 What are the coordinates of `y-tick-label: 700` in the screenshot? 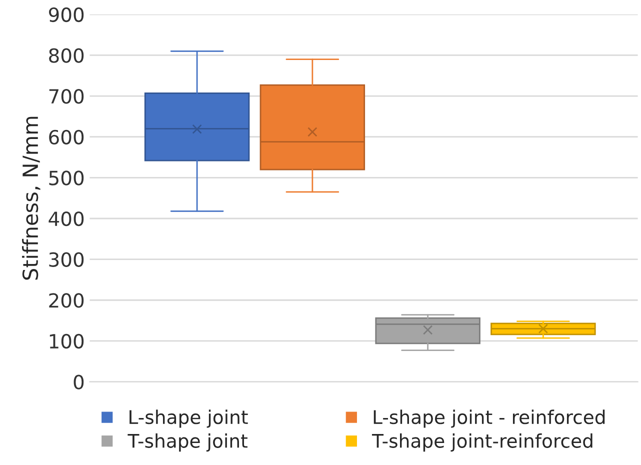 It's located at (66, 96).